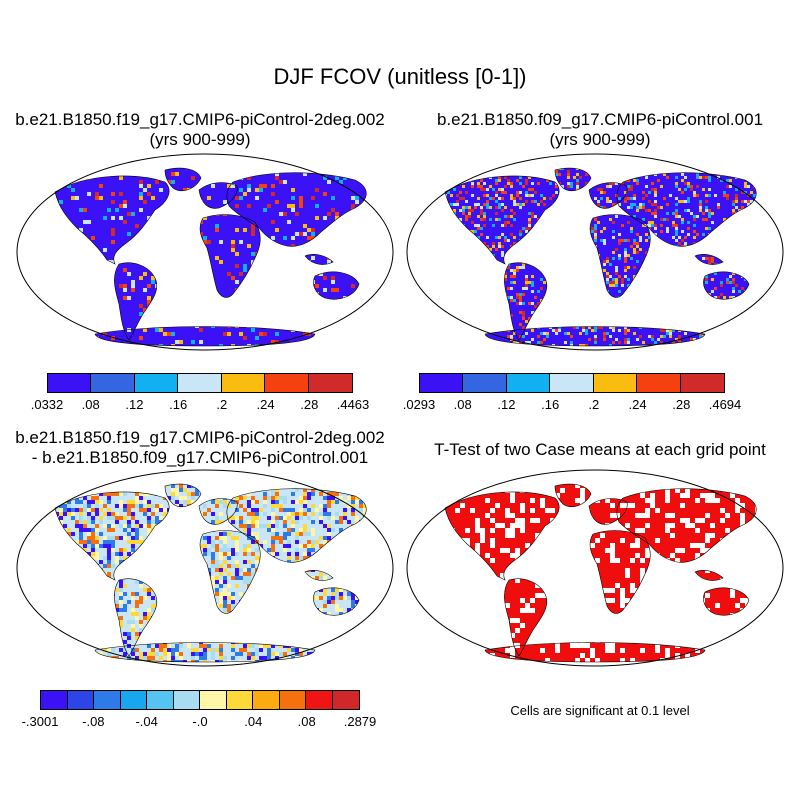 The height and width of the screenshot is (800, 800). I want to click on colorbar-tick-label: .4694, so click(725, 404).